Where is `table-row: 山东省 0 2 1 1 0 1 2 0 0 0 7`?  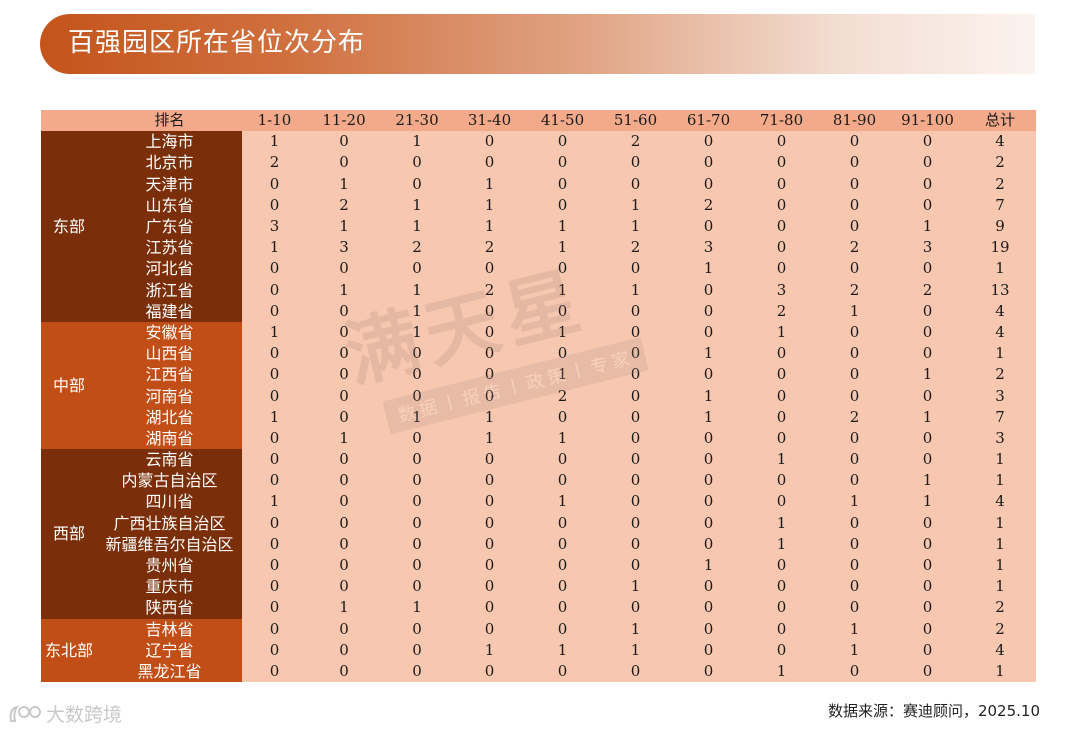
table-row: 山东省 0 2 1 1 0 1 2 0 0 0 7 is located at coordinates (538, 205).